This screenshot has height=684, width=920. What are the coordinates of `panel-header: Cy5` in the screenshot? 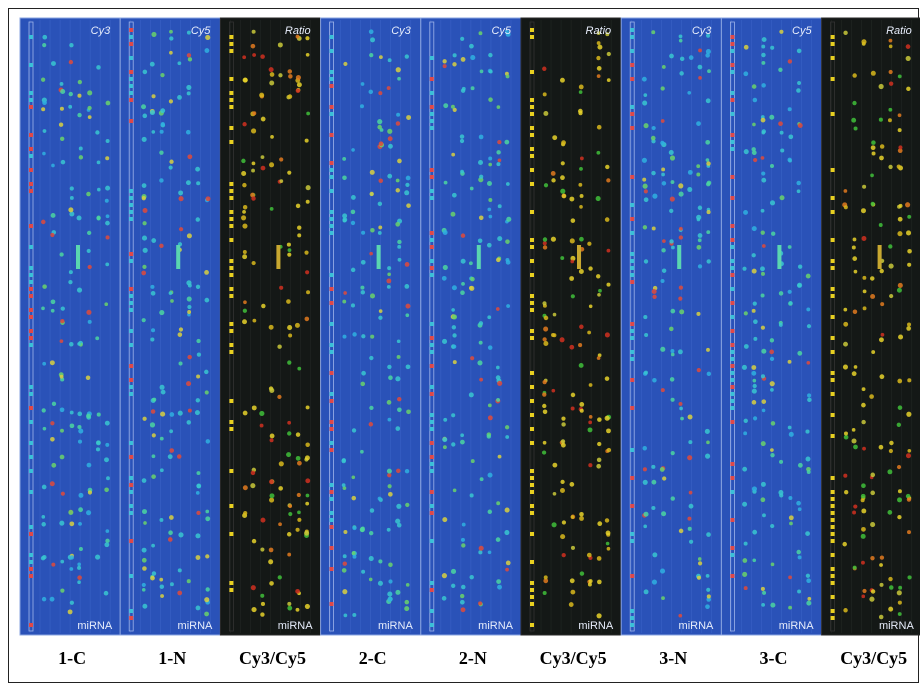 It's located at (501, 31).